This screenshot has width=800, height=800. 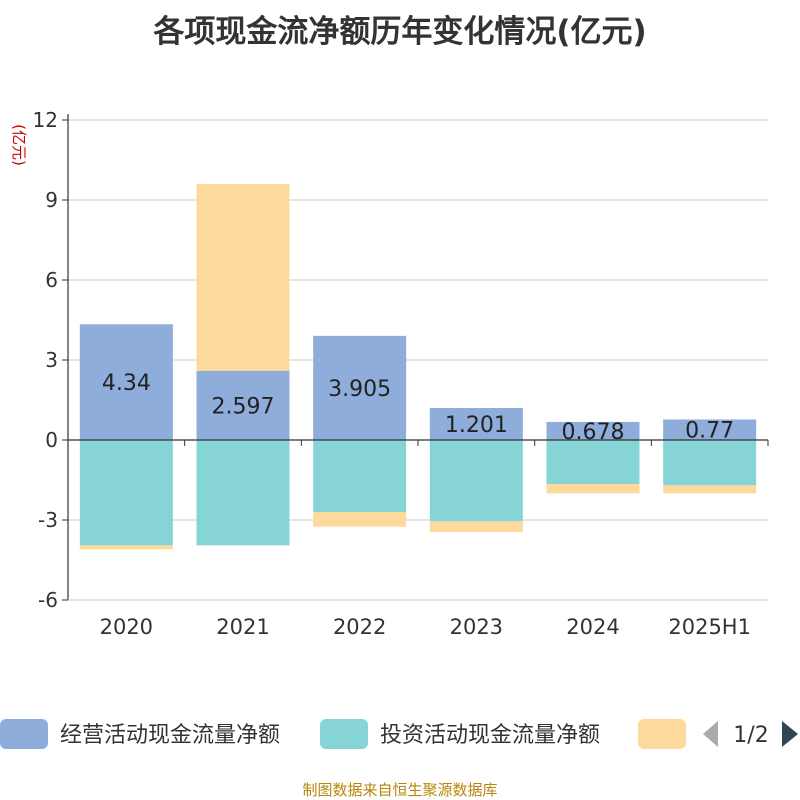 What do you see at coordinates (709, 627) in the screenshot?
I see `x-tick-label: 2025H1` at bounding box center [709, 627].